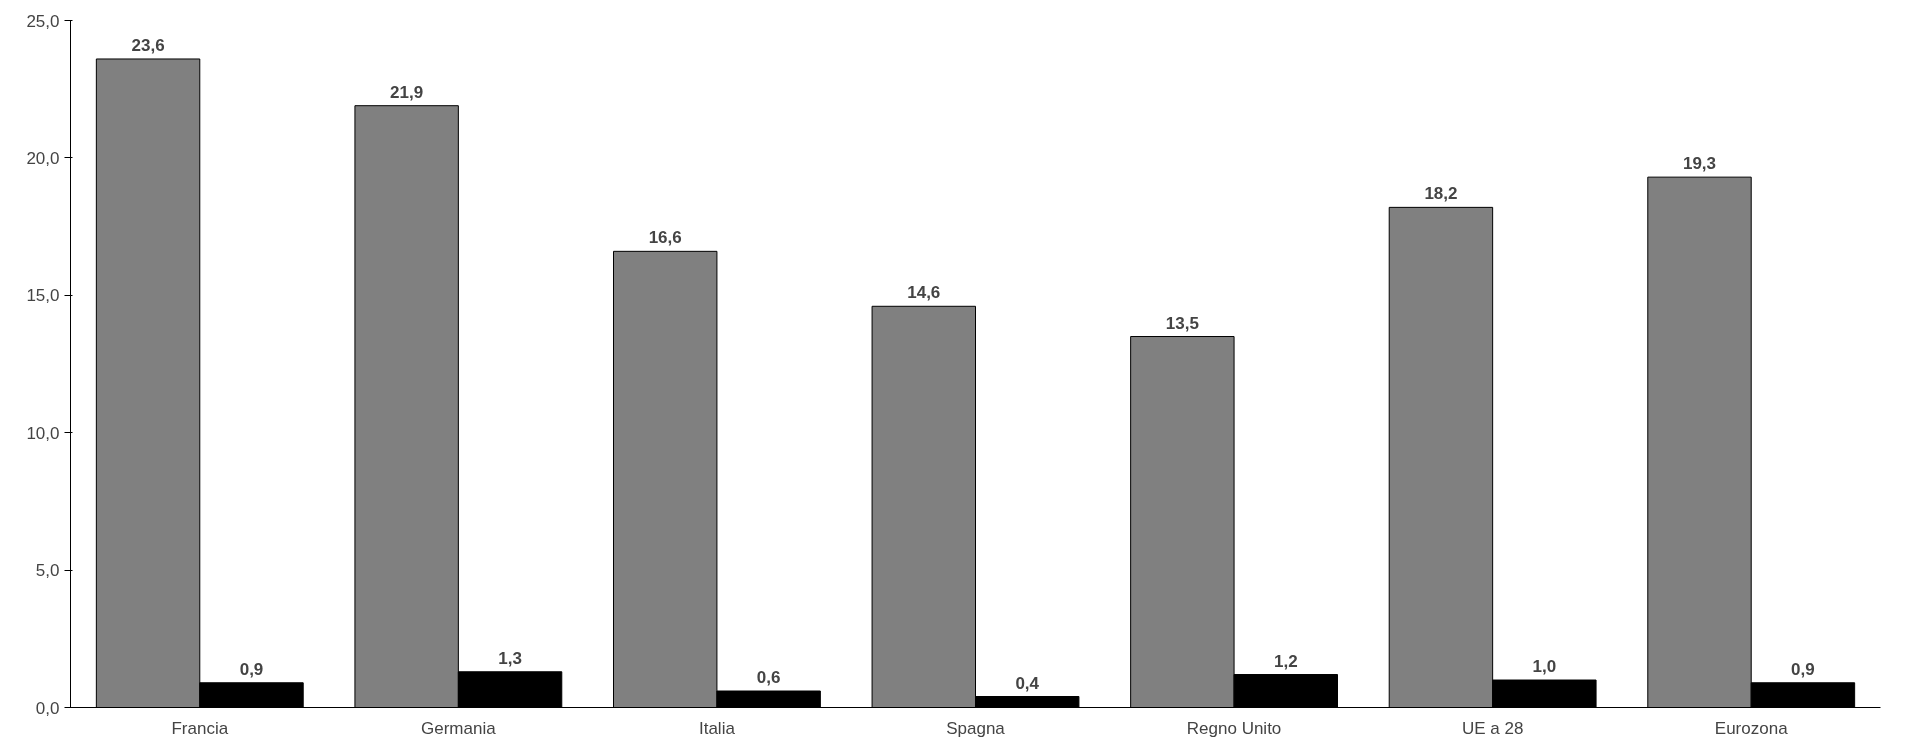  Describe the element at coordinates (1441, 194) in the screenshot. I see `data-label: 18,2` at that location.